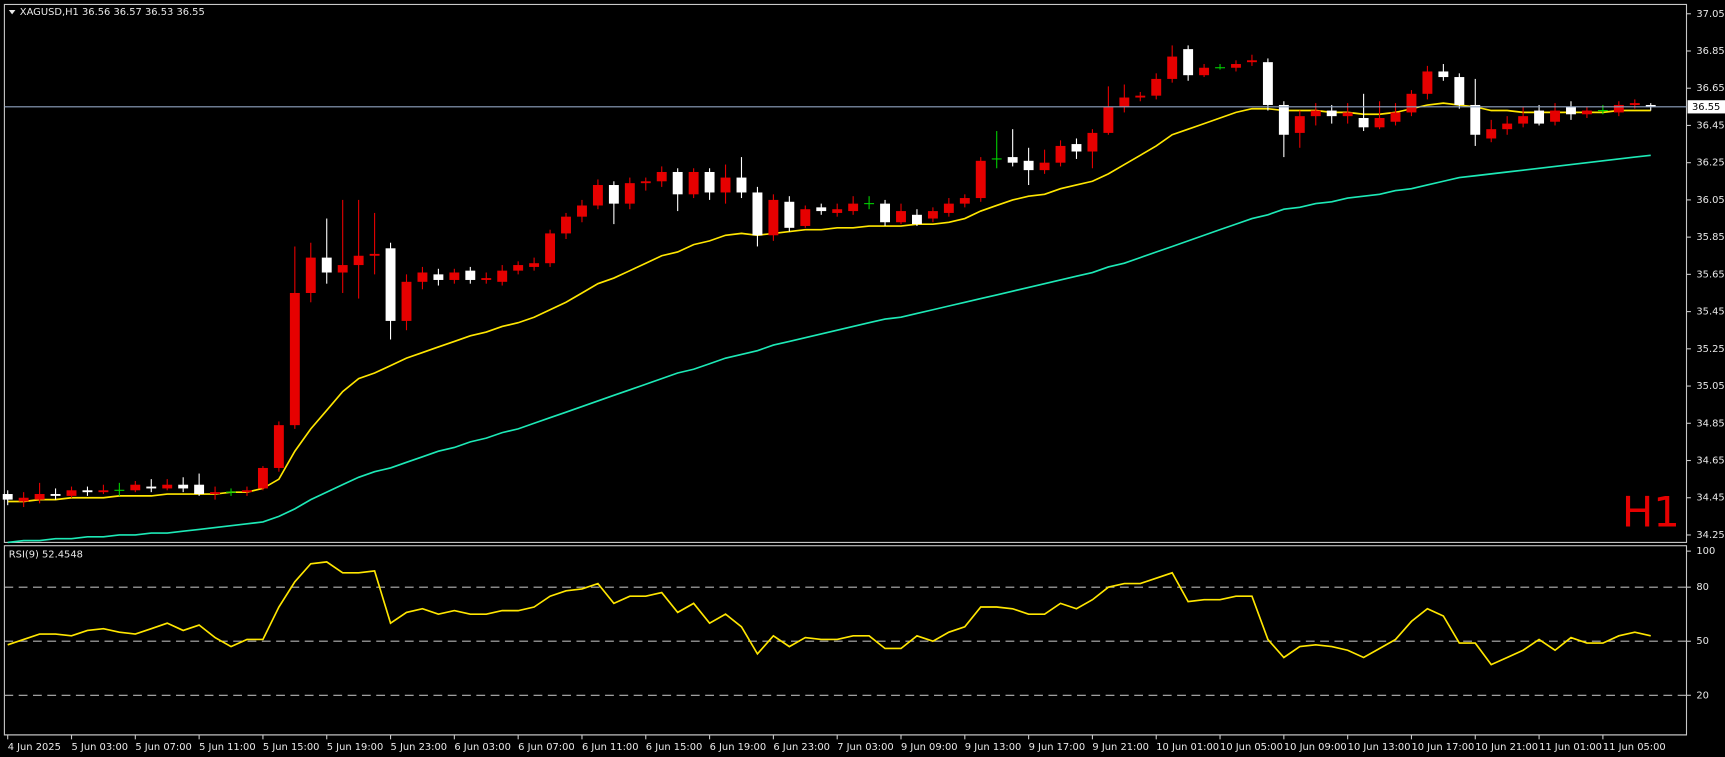 The height and width of the screenshot is (757, 1725). Describe the element at coordinates (1187, 747) in the screenshot. I see `x-tick-label: 10 Jun 01:00` at that location.